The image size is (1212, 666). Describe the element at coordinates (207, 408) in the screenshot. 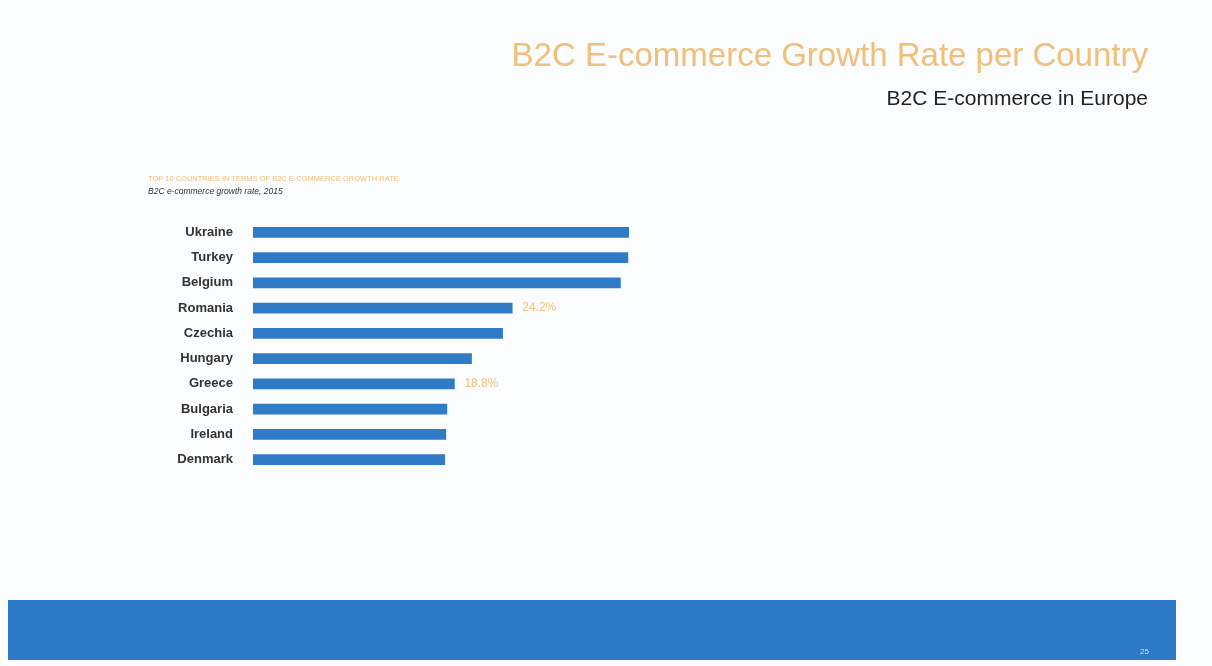

I see `y-tick-label: Bulgaria` at that location.